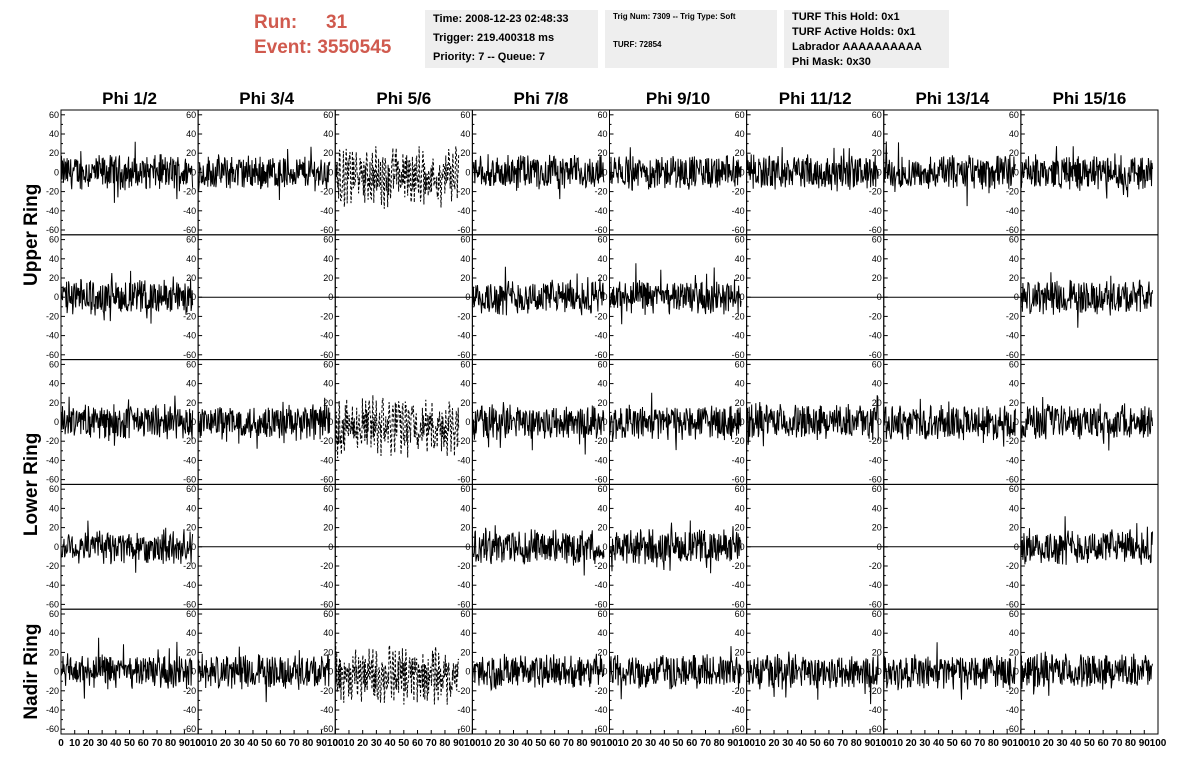 The image size is (1196, 772). What do you see at coordinates (846, 17) in the screenshot?
I see `turf-this-hold-text: TURF This Hold: 0x1` at bounding box center [846, 17].